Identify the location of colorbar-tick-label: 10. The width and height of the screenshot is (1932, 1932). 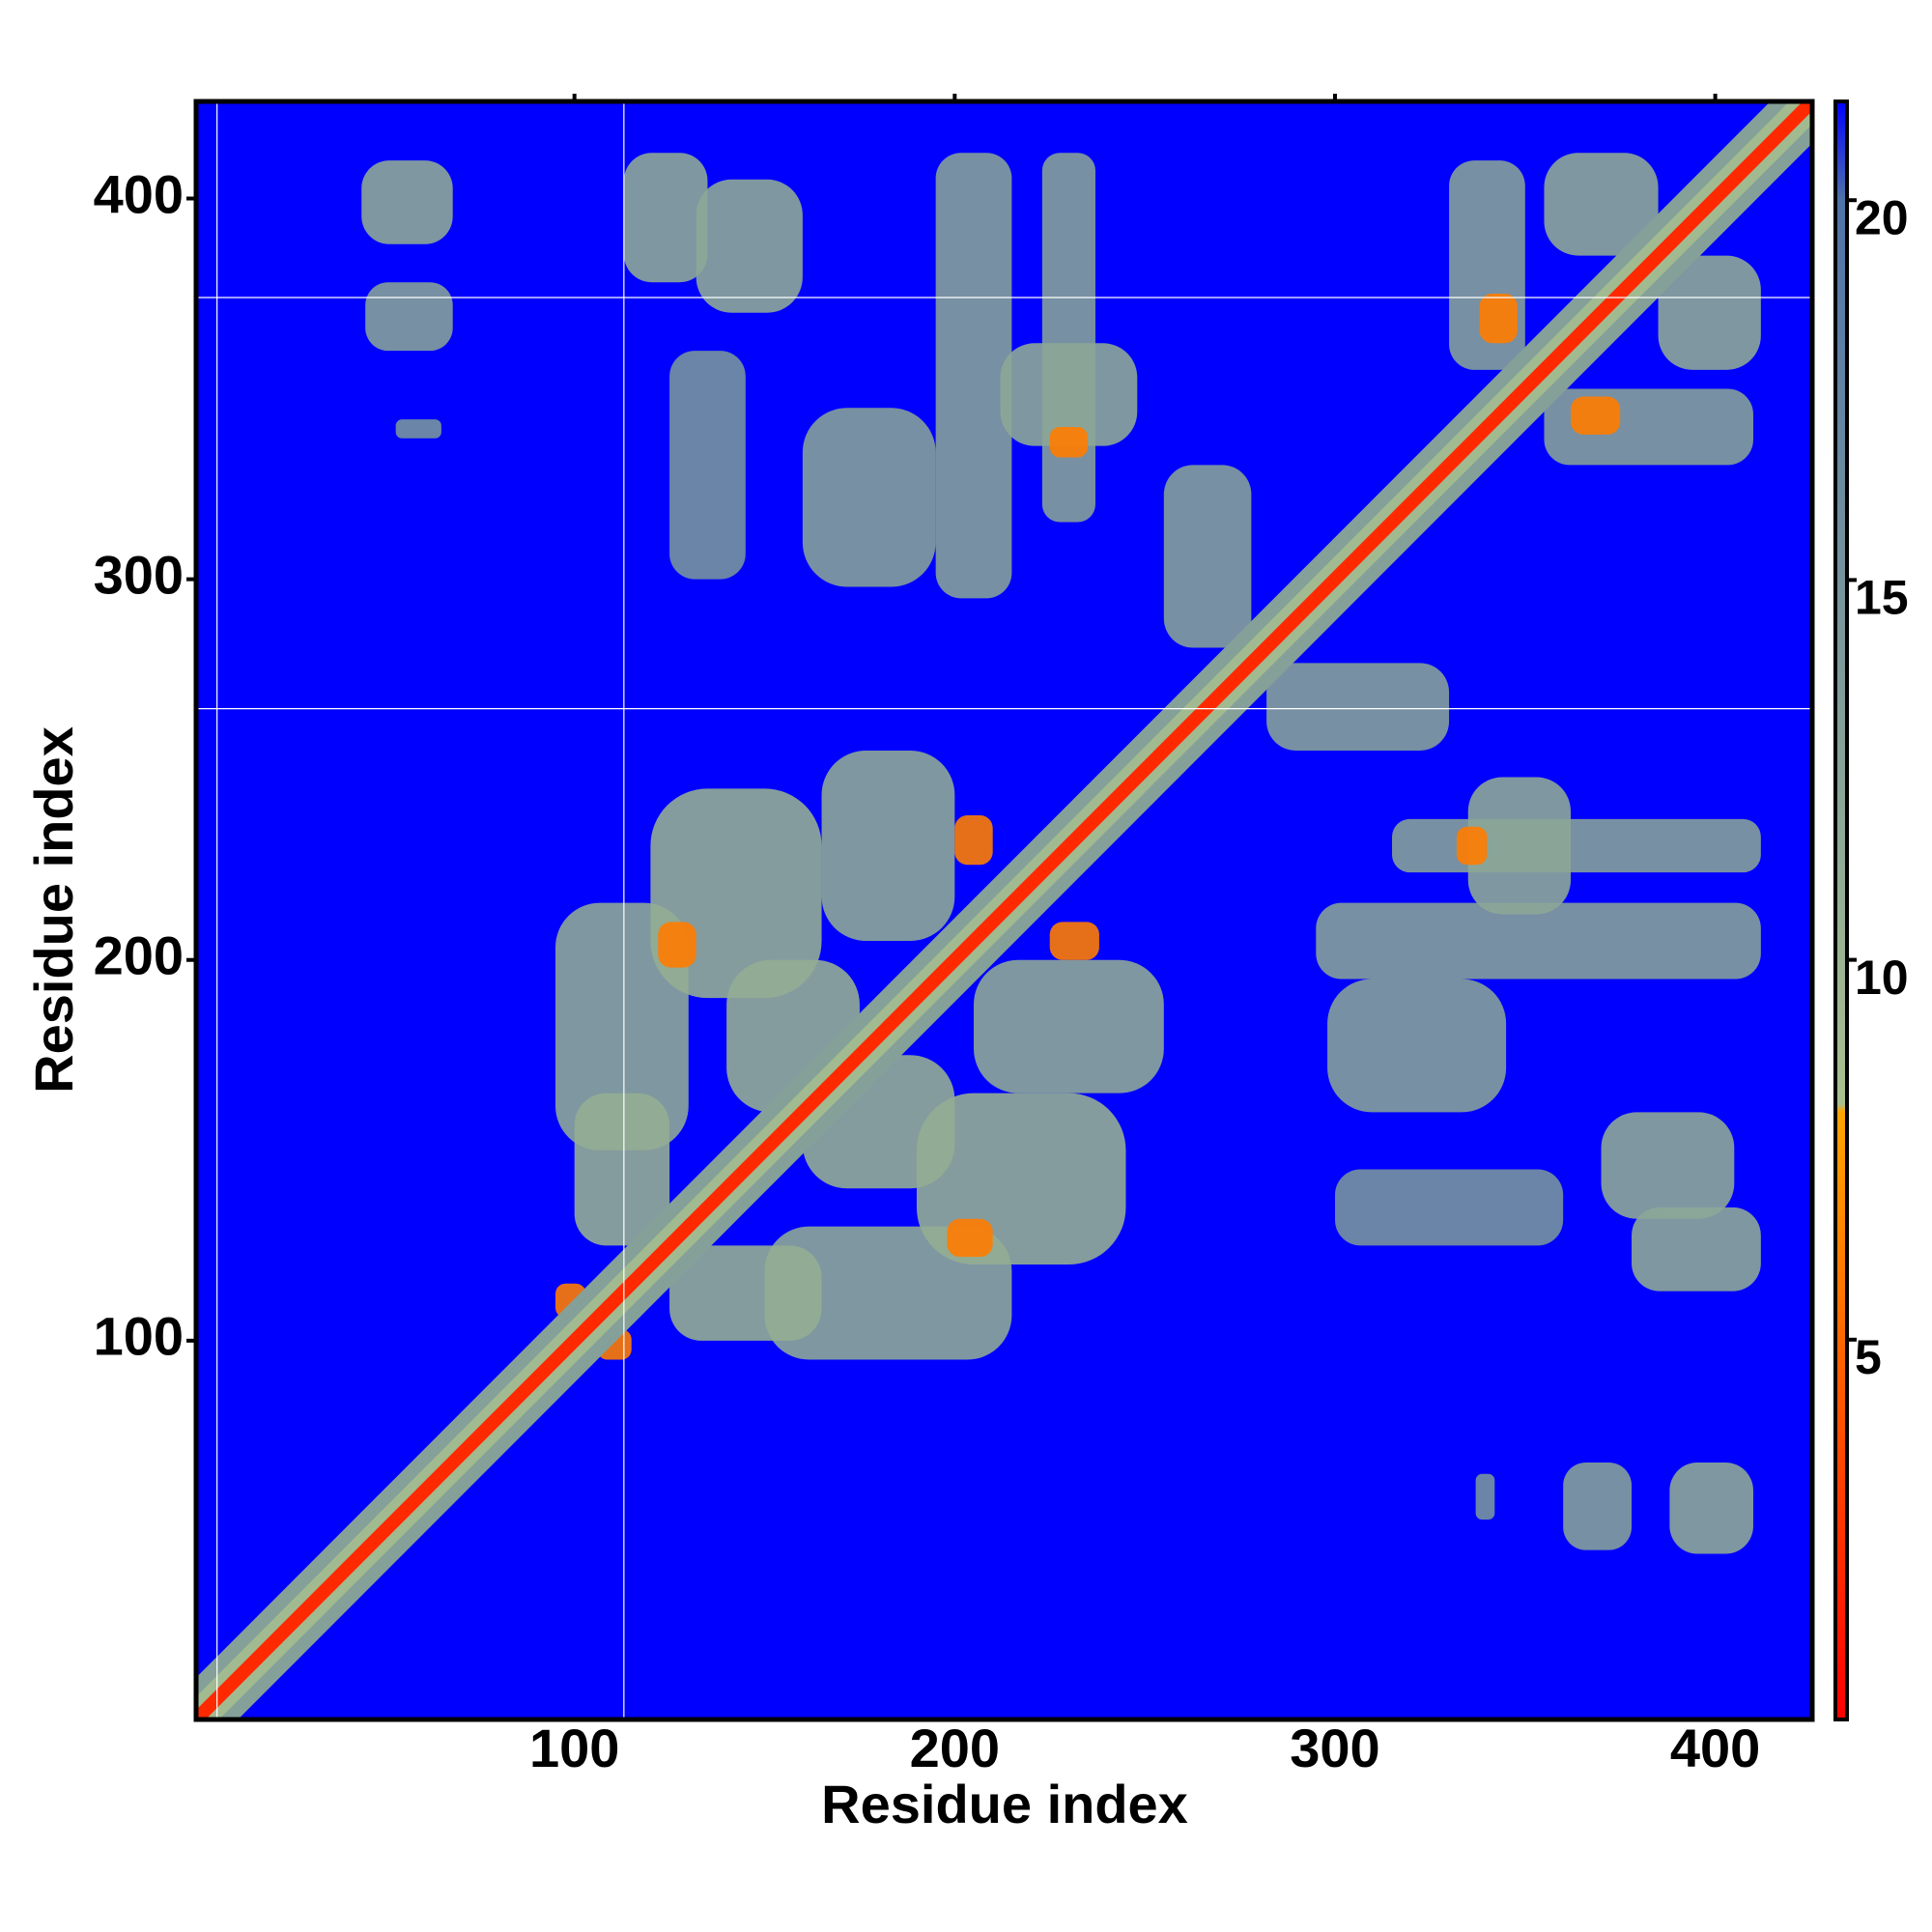
(1882, 978).